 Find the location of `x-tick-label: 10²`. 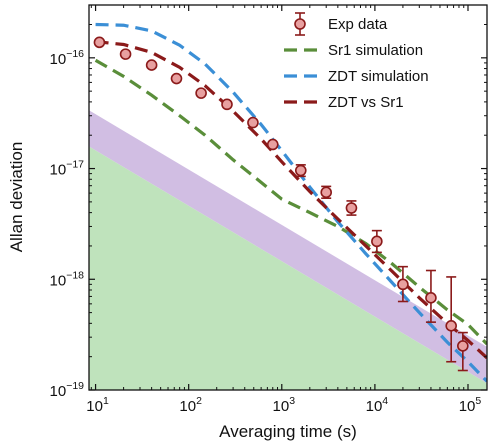

x-tick-label: 10² is located at coordinates (190, 405).